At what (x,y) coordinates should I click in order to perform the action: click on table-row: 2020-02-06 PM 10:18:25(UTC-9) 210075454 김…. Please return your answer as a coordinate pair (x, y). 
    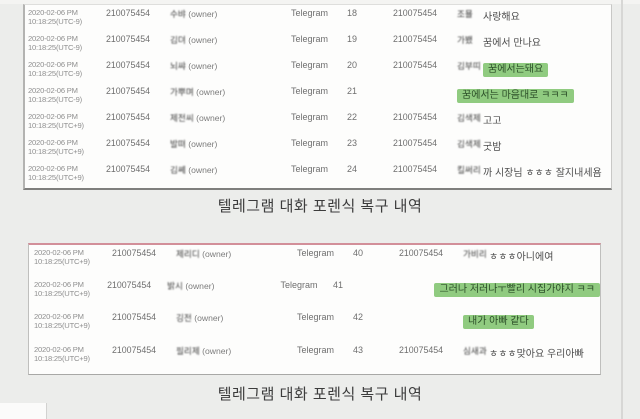
    Looking at the image, I should click on (319, 44).